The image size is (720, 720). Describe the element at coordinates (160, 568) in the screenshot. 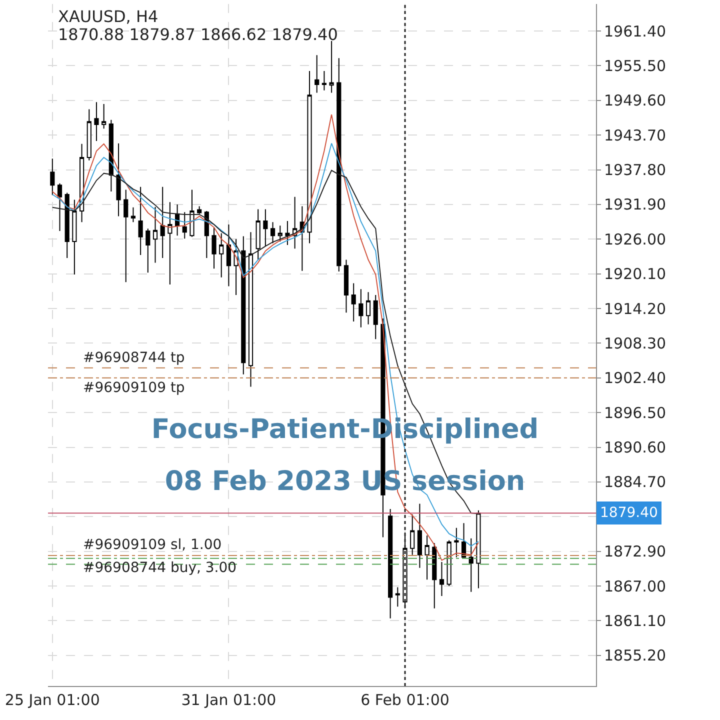

I see `ref-line-label: #96908744 buy, 3.00` at that location.